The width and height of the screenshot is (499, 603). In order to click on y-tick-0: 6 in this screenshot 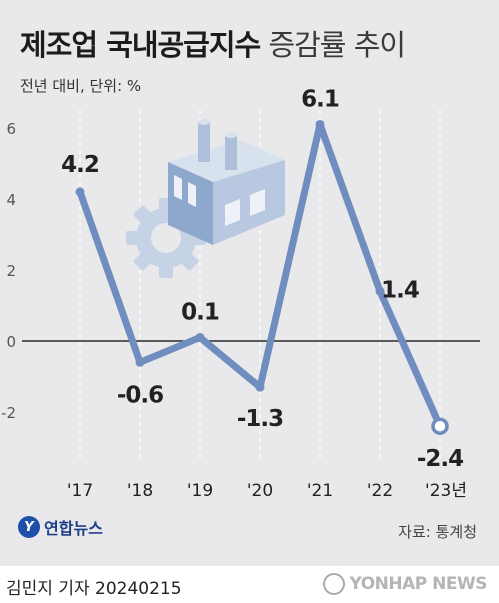, I will do `click(11, 129)`.